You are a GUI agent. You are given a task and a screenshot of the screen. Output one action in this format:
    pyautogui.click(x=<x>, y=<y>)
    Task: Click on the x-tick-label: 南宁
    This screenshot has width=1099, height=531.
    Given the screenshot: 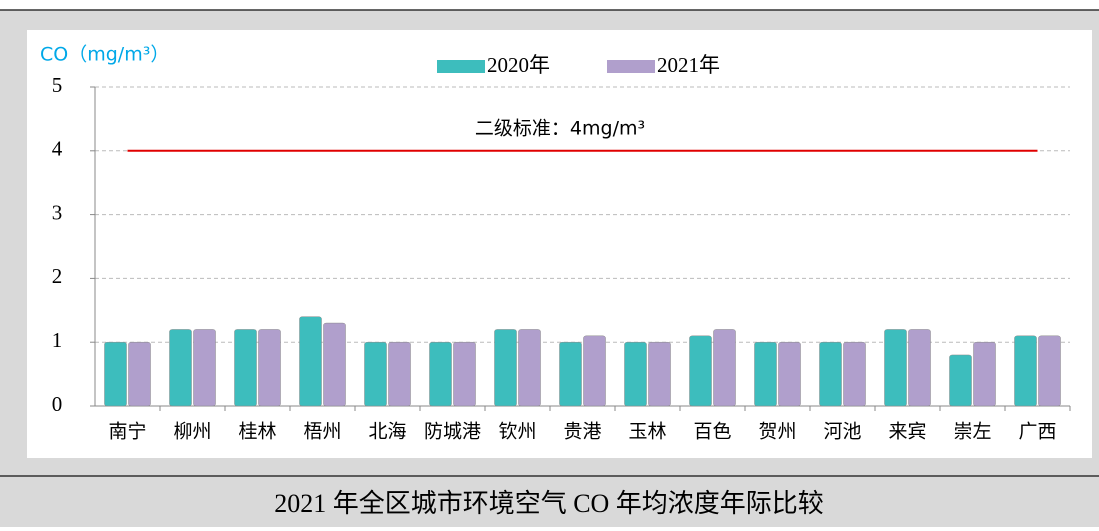 What is the action you would take?
    pyautogui.click(x=127, y=432)
    